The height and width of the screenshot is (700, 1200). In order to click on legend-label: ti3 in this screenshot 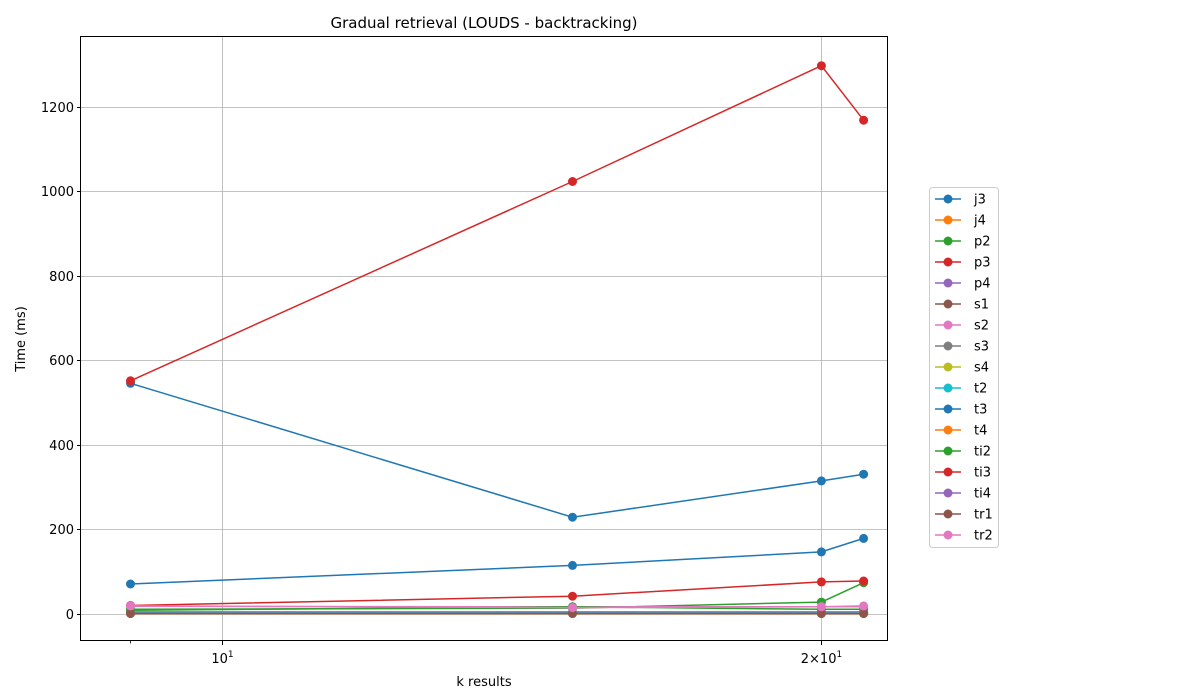, I will do `click(982, 473)`.